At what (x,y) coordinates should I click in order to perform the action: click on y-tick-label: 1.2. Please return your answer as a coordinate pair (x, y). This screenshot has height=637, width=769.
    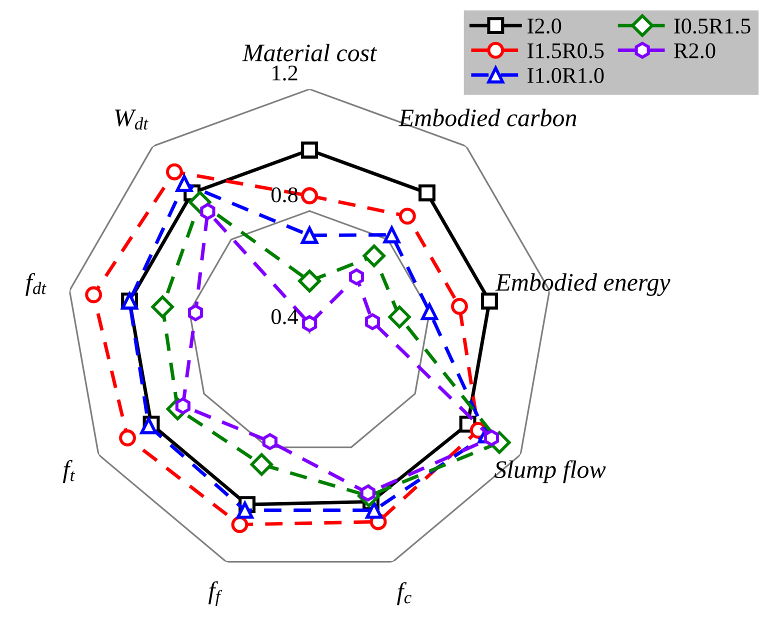
    Looking at the image, I should click on (285, 73).